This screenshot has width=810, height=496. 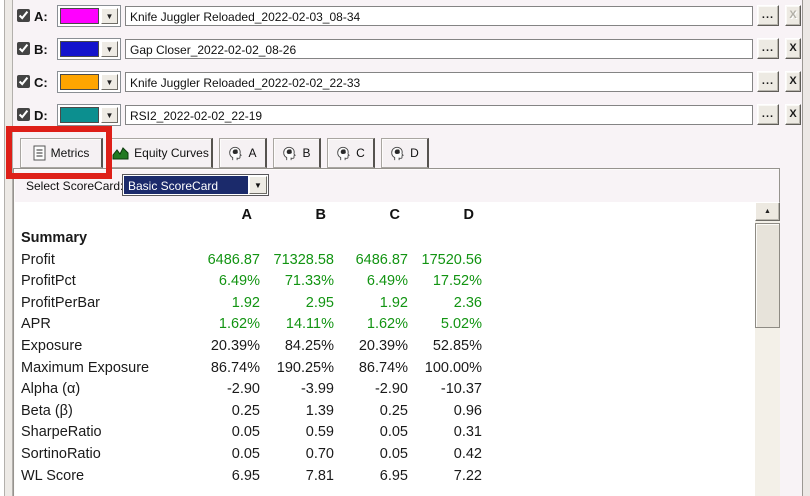 I want to click on metric-label: ProfitPerBar, so click(x=60, y=302).